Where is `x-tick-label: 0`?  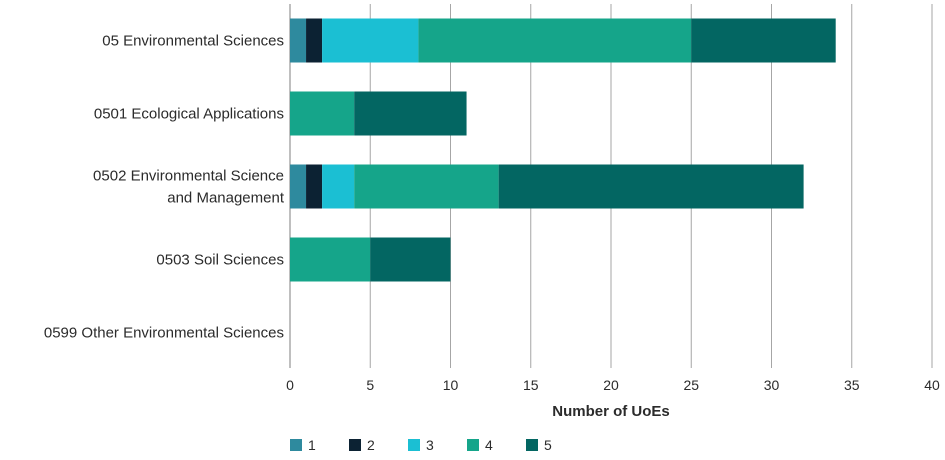
x-tick-label: 0 is located at coordinates (290, 385).